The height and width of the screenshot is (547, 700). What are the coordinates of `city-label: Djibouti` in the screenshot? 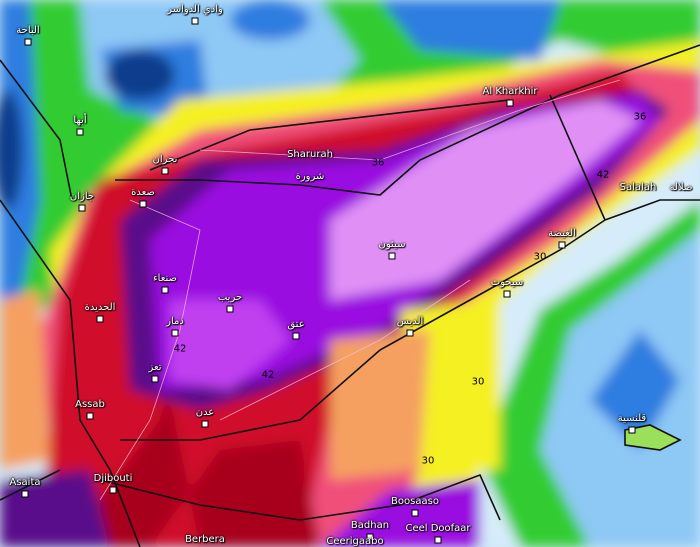 It's located at (113, 478).